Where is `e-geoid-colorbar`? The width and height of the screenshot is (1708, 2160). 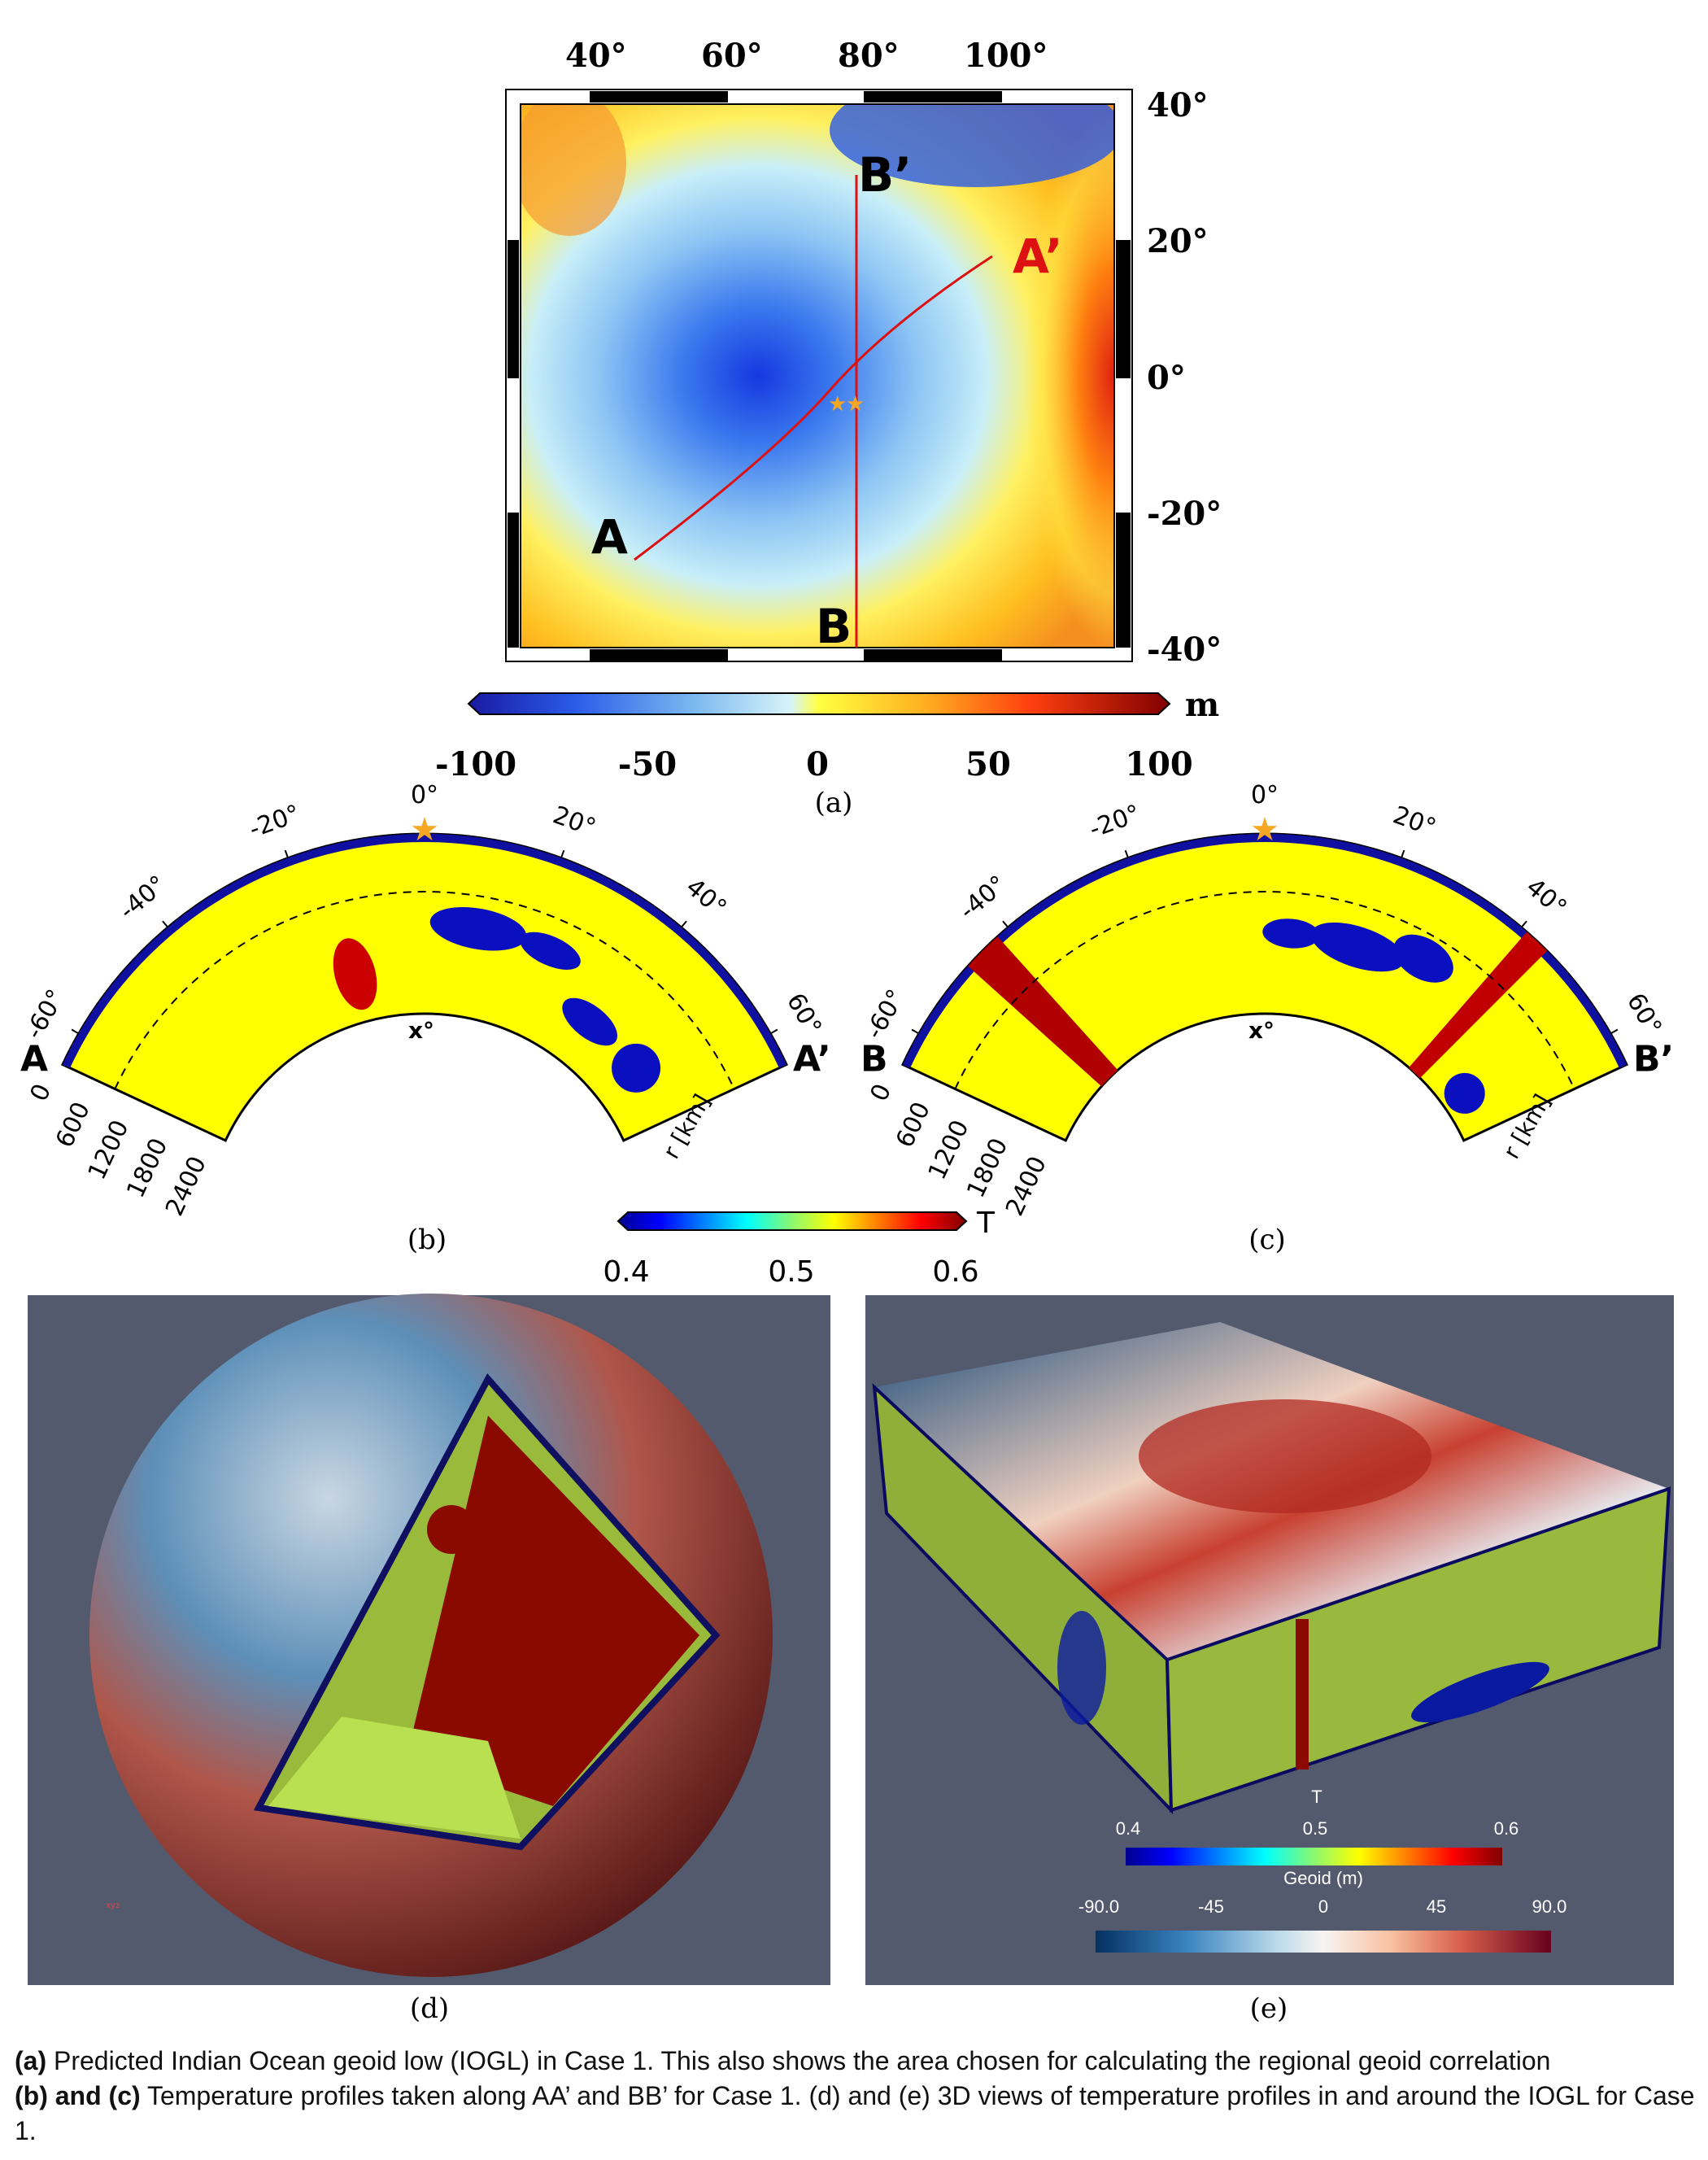 e-geoid-colorbar is located at coordinates (1323, 1942).